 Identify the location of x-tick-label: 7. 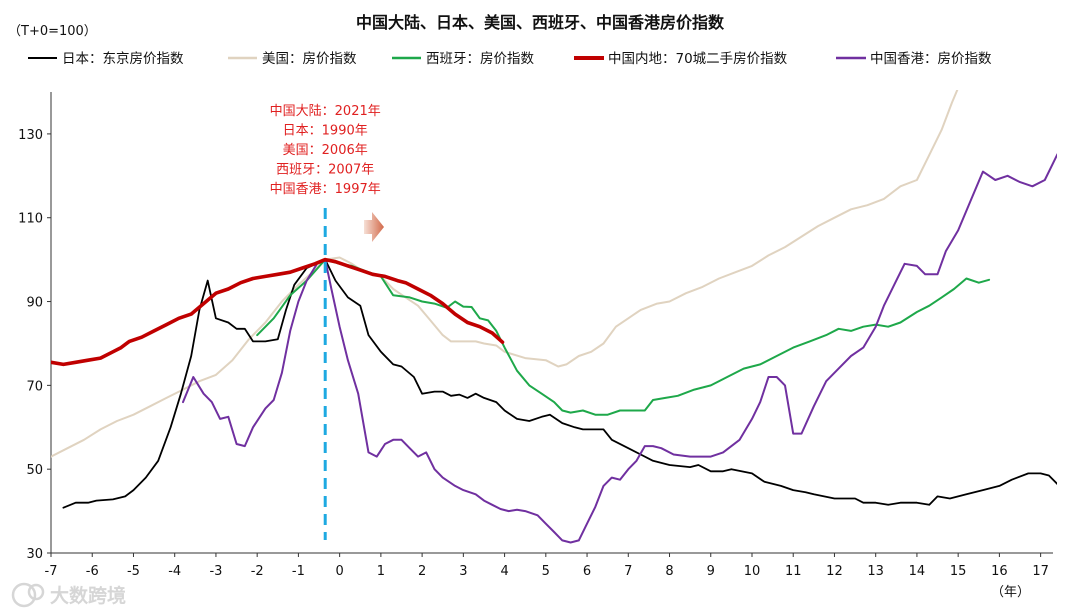
(628, 571).